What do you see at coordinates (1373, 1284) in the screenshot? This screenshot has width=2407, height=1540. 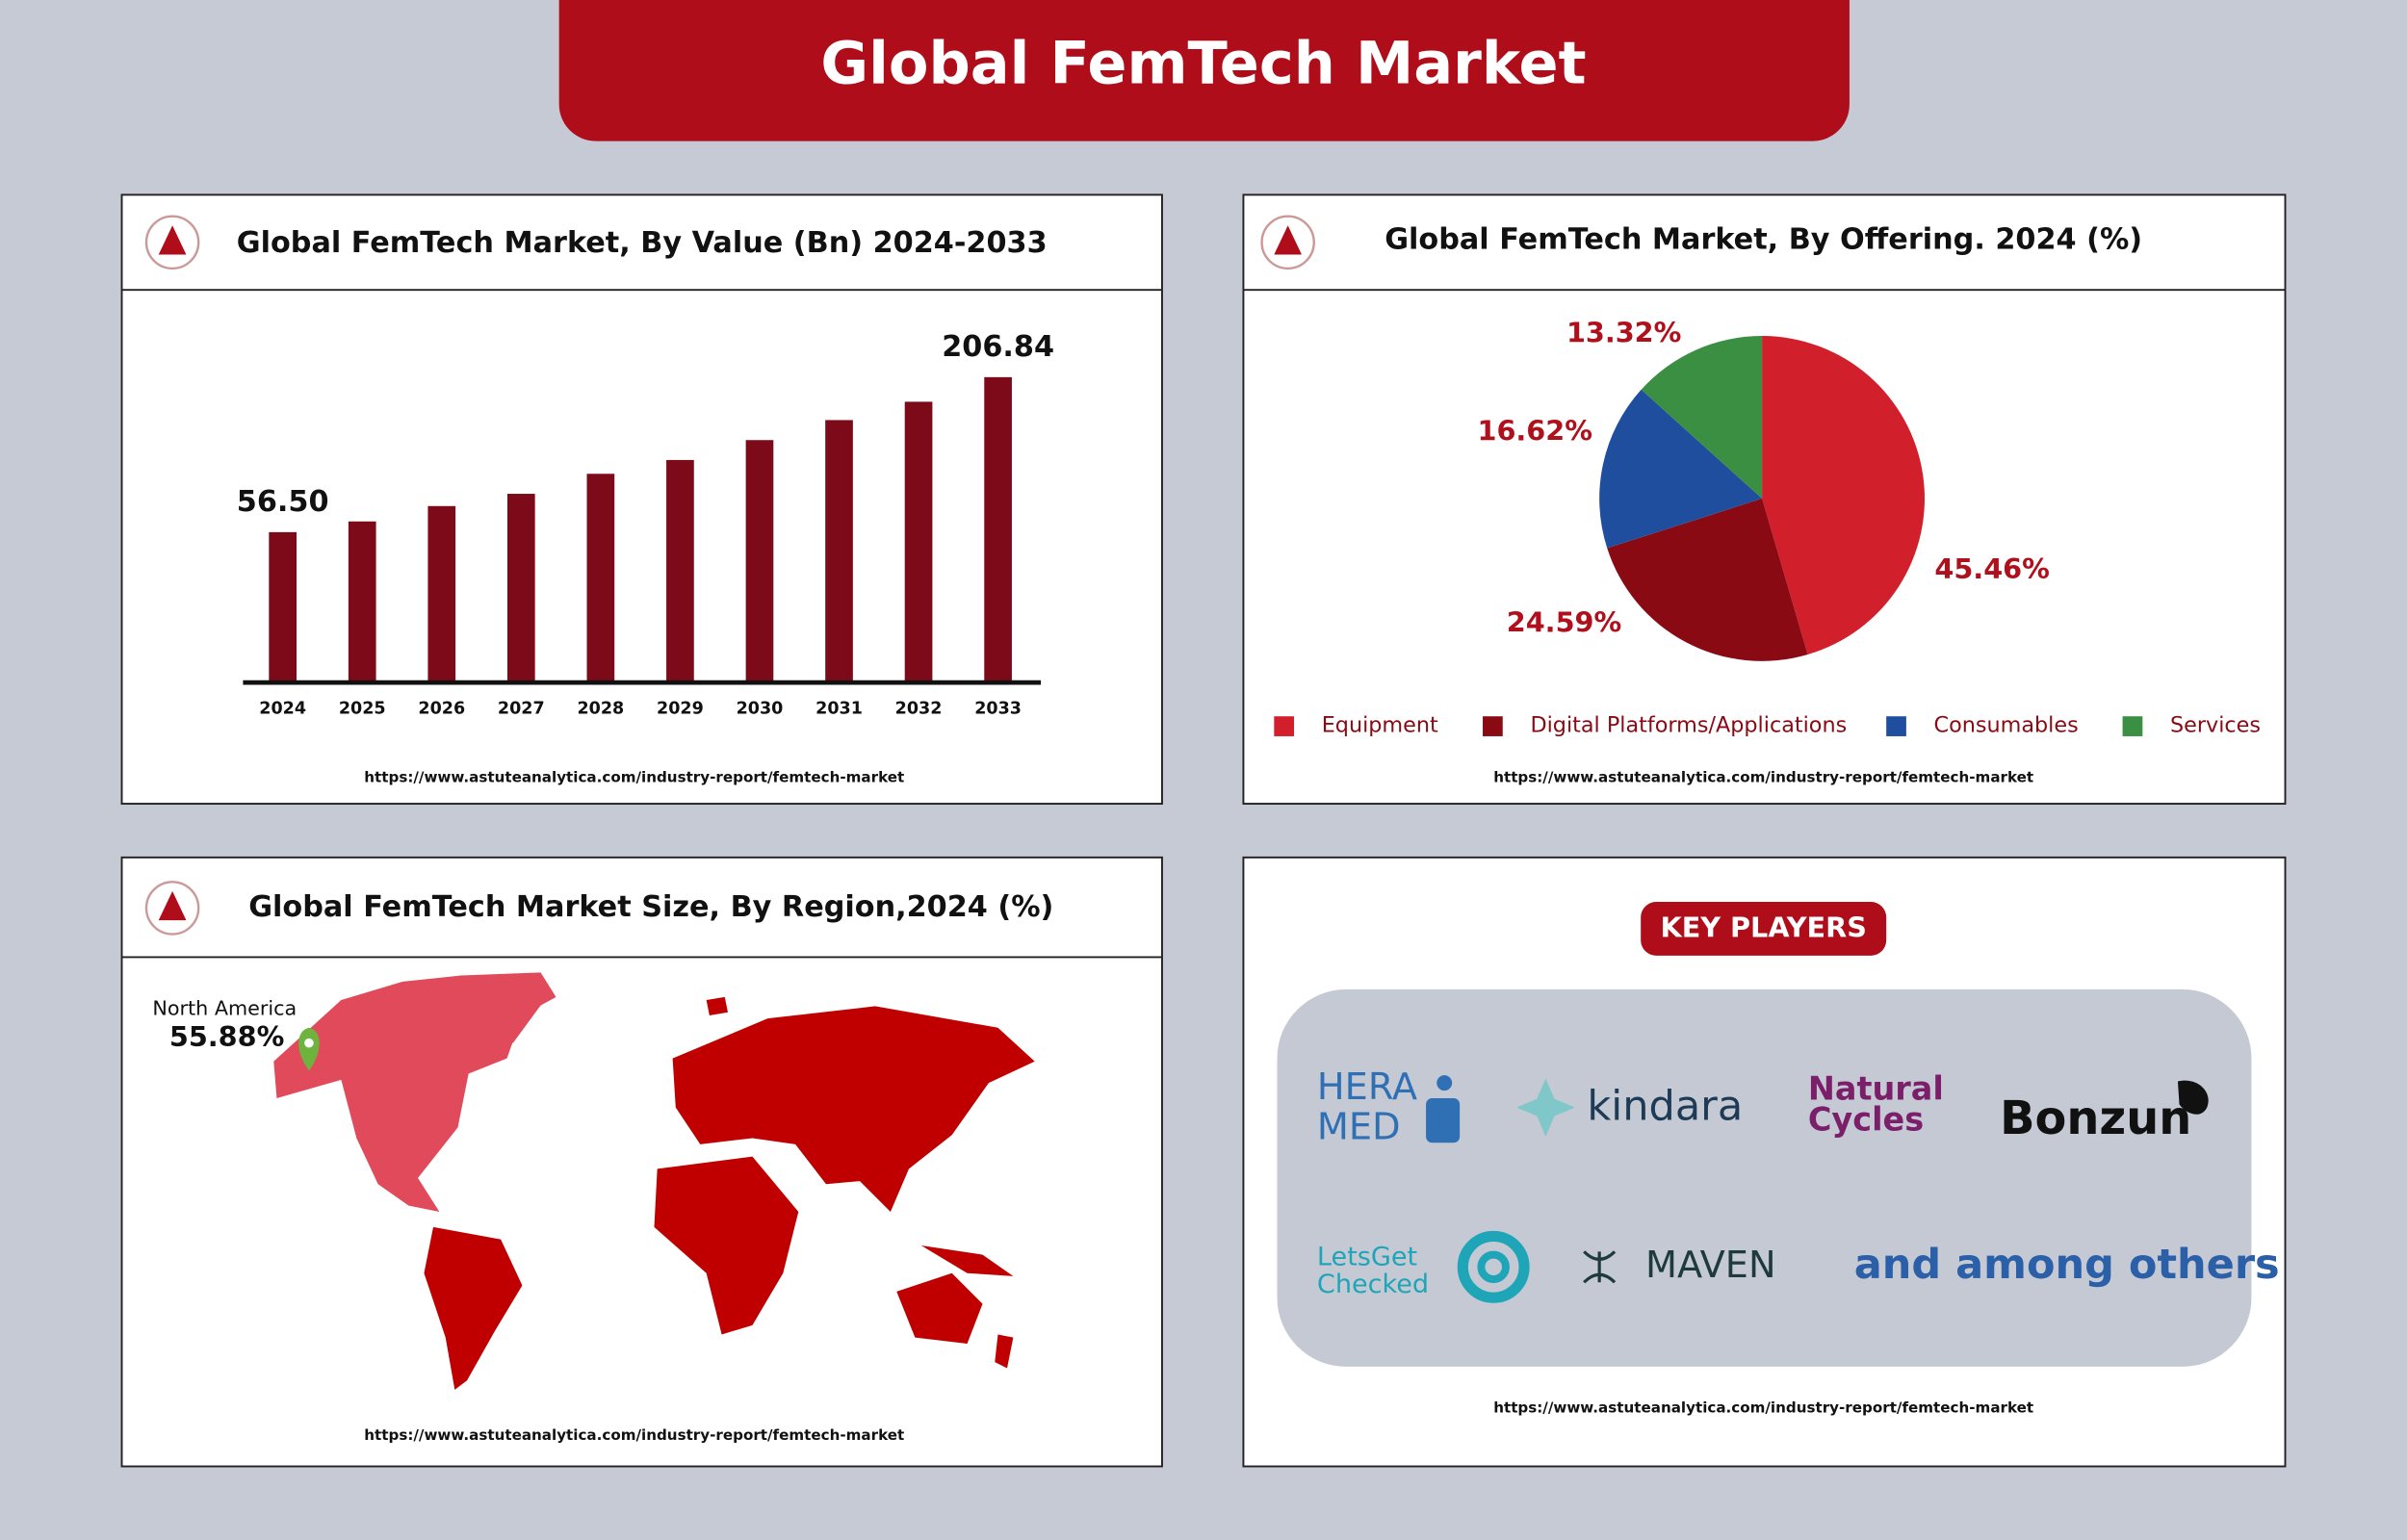 I see `player-name: Checked` at bounding box center [1373, 1284].